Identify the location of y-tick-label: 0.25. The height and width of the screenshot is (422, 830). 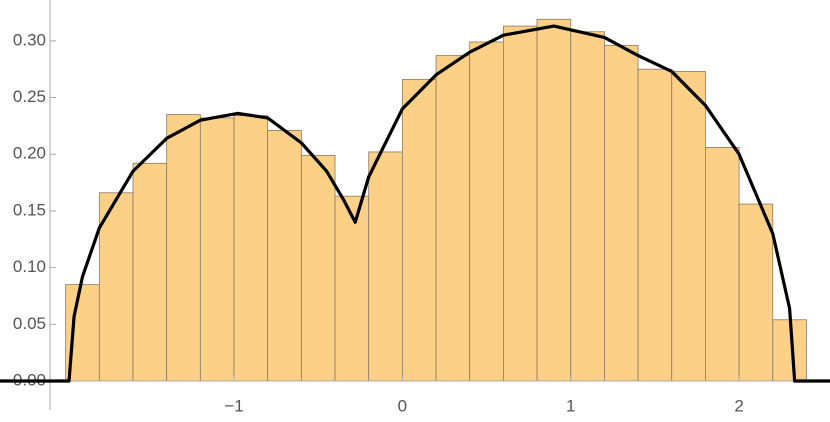
(29, 96).